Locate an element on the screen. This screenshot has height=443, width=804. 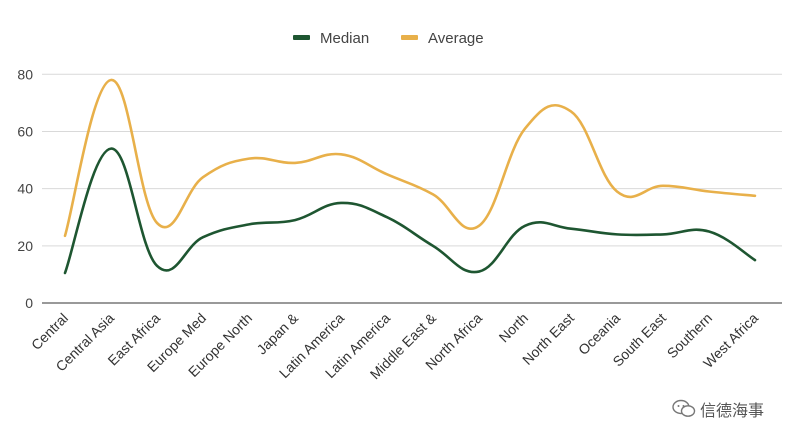
legend-label-median: Median is located at coordinates (344, 38).